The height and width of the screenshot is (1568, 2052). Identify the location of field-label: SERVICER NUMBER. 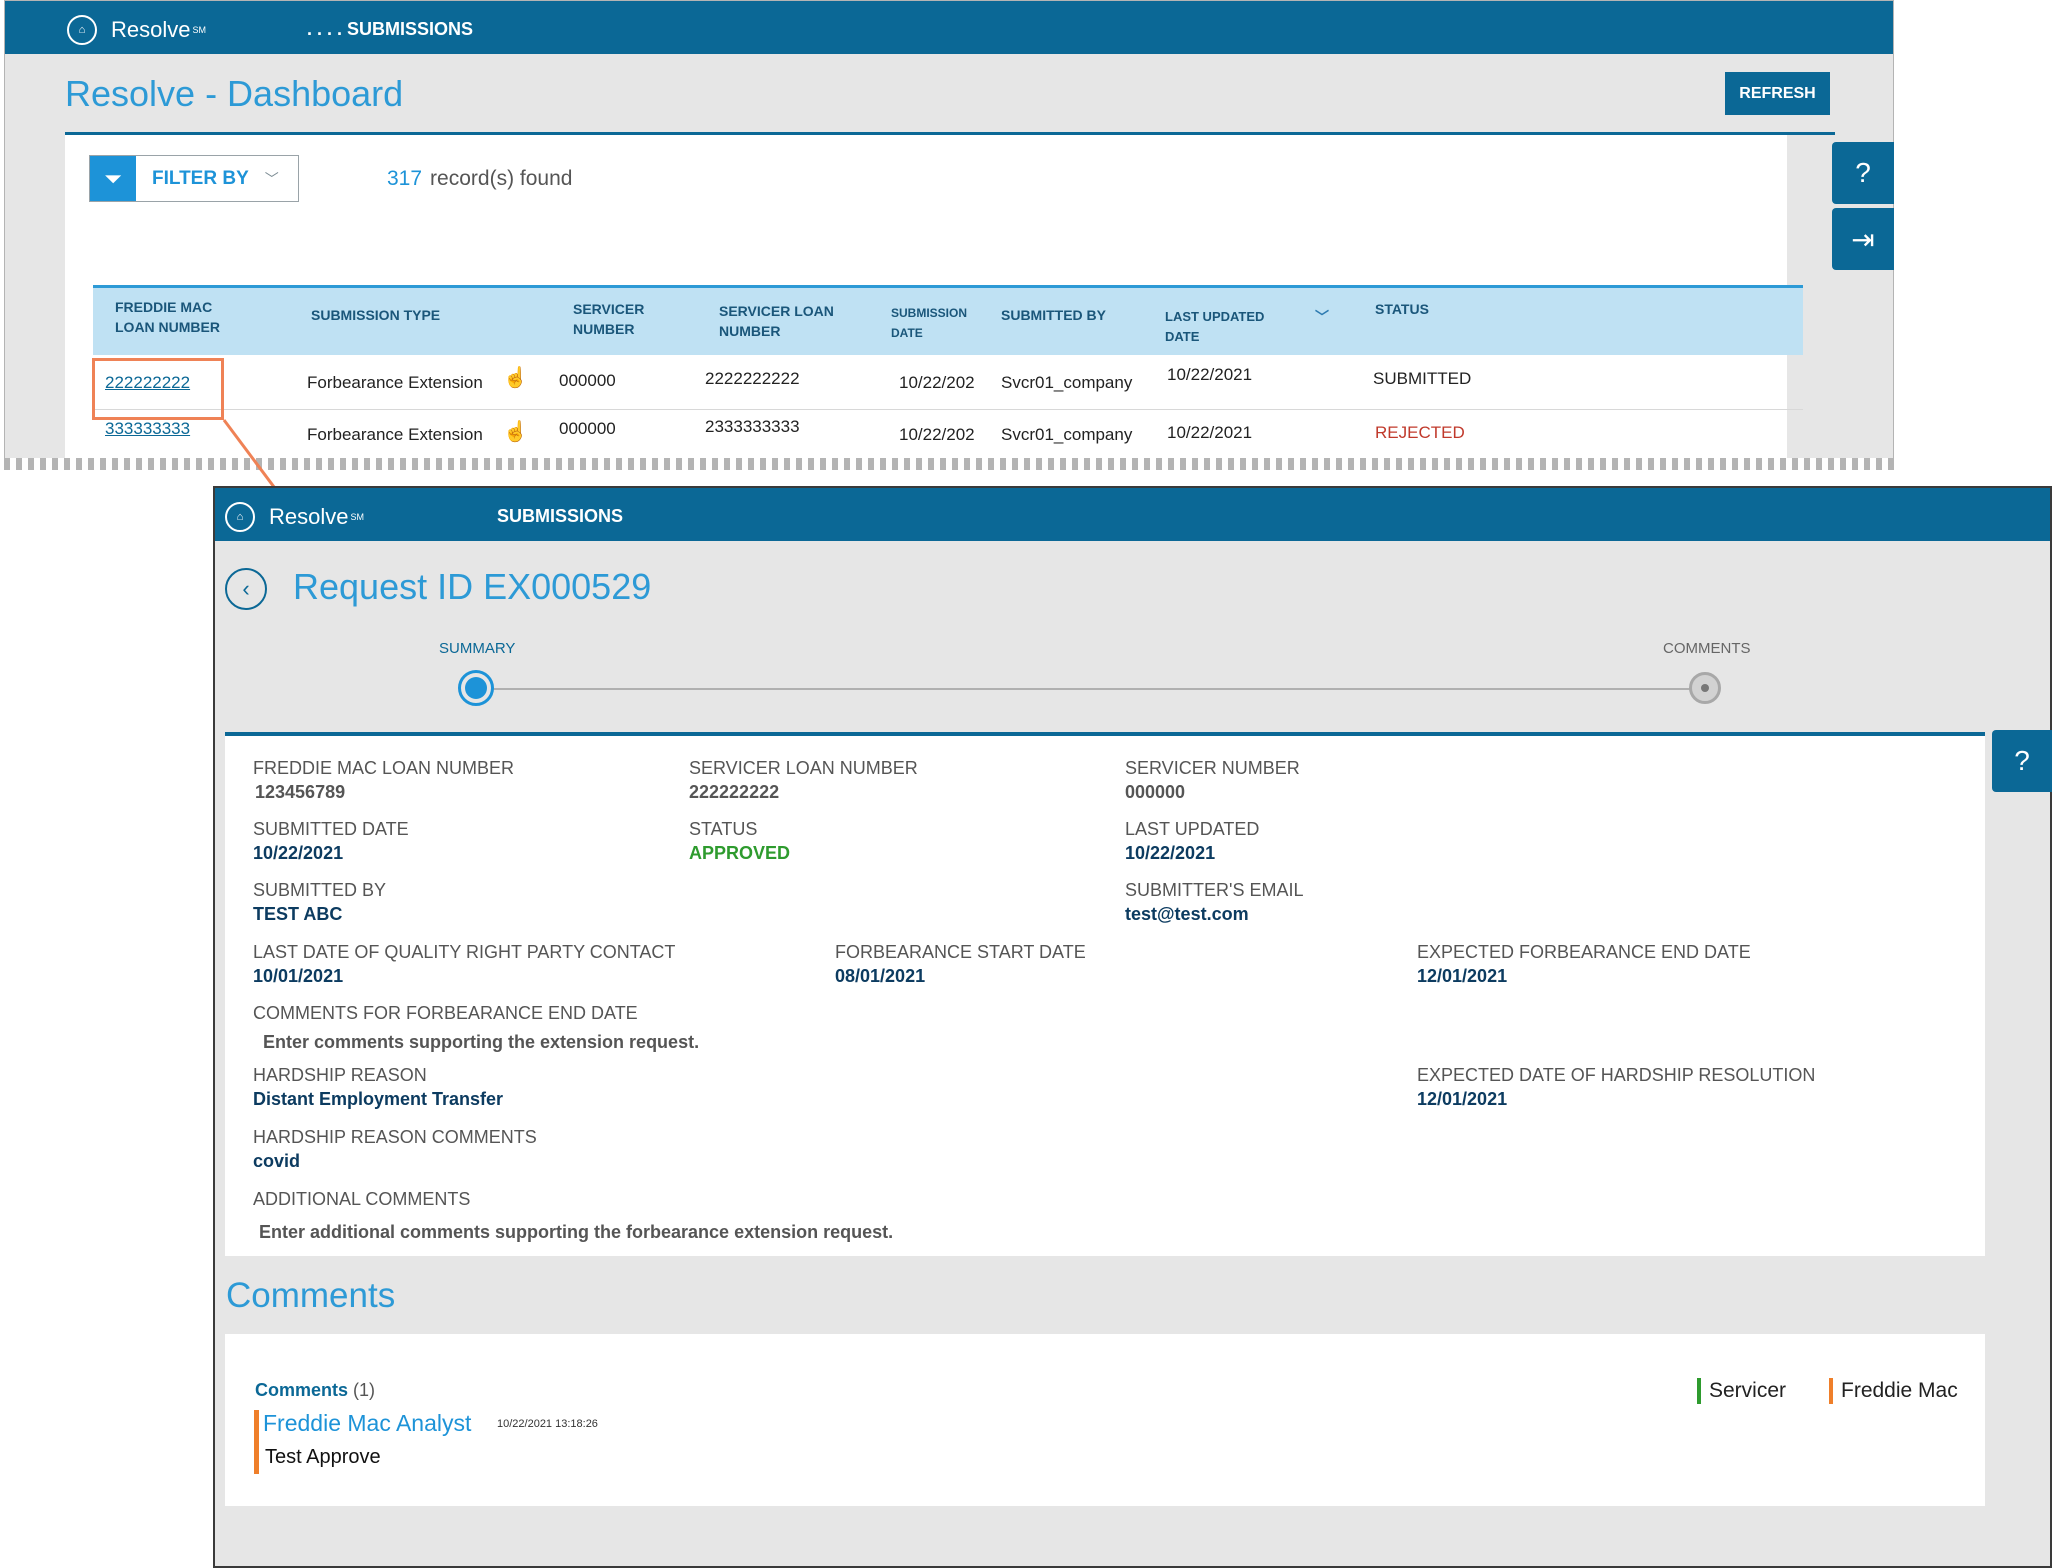
(1212, 768).